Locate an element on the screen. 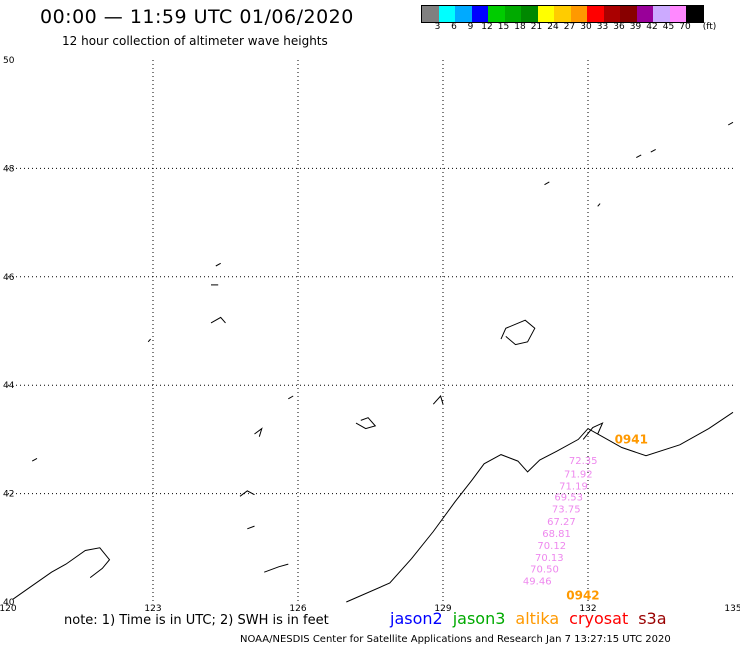  wave-height-label: 71.92 is located at coordinates (578, 474).